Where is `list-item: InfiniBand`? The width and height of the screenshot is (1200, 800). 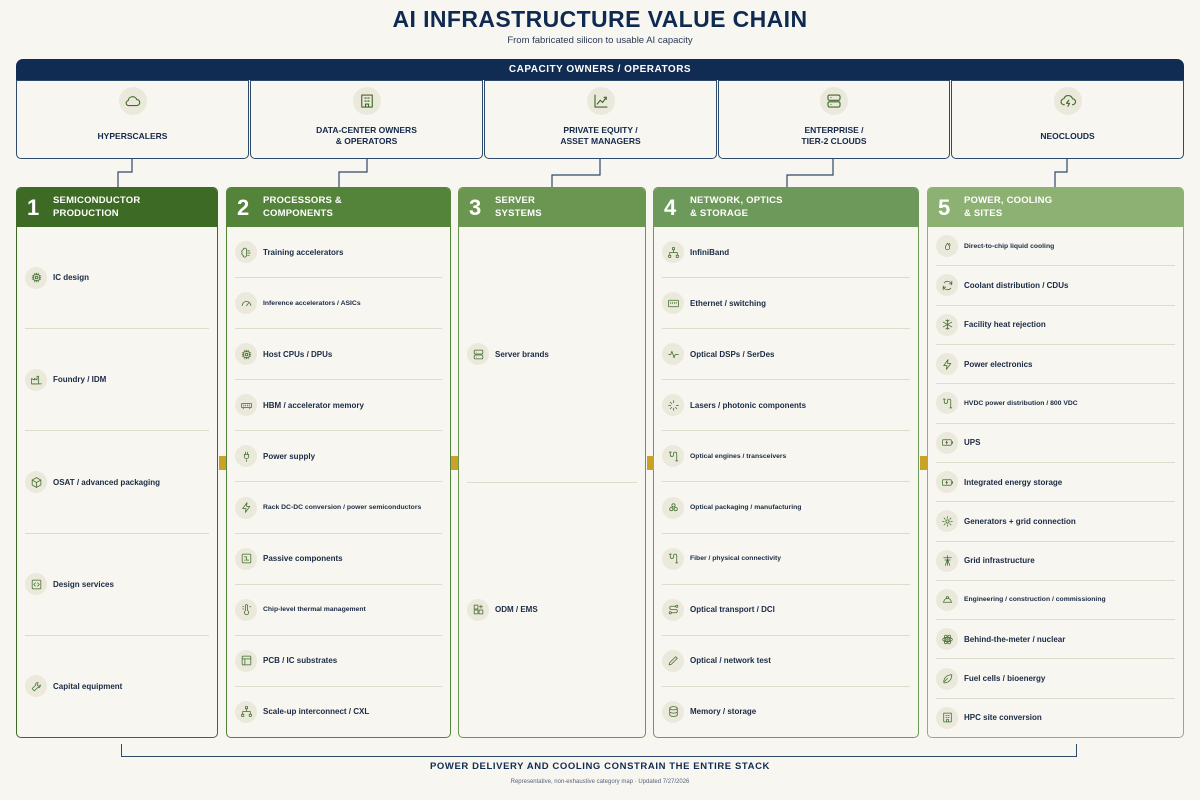
list-item: InfiniBand is located at coordinates (786, 253).